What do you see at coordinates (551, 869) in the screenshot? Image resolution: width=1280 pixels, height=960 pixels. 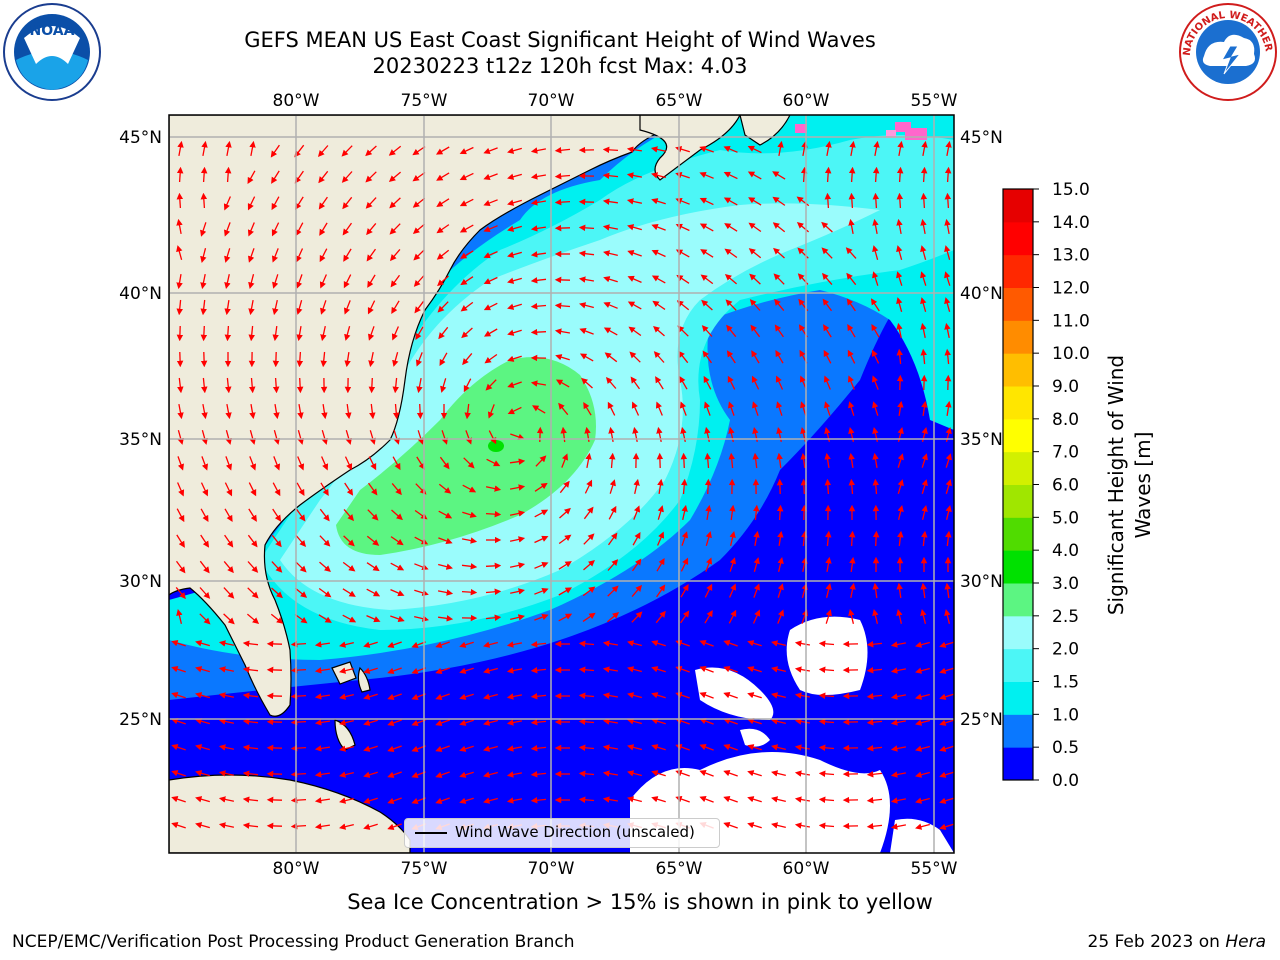 I see `lon-label: 70°W` at bounding box center [551, 869].